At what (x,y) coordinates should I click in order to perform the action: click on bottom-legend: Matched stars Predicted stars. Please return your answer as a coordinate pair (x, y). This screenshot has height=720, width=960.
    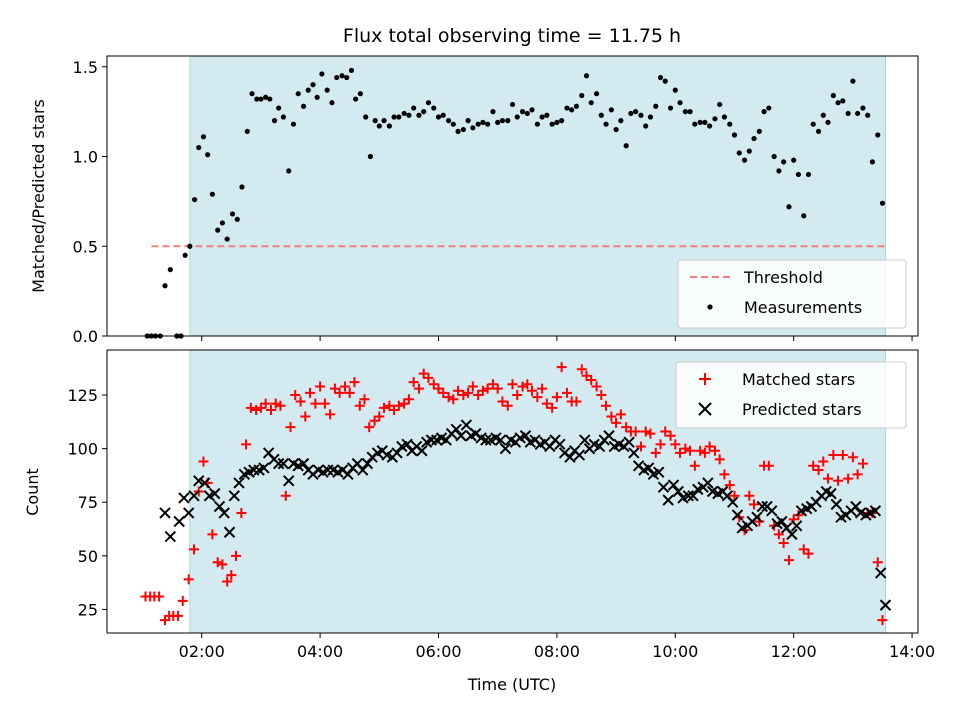
    Looking at the image, I should click on (791, 395).